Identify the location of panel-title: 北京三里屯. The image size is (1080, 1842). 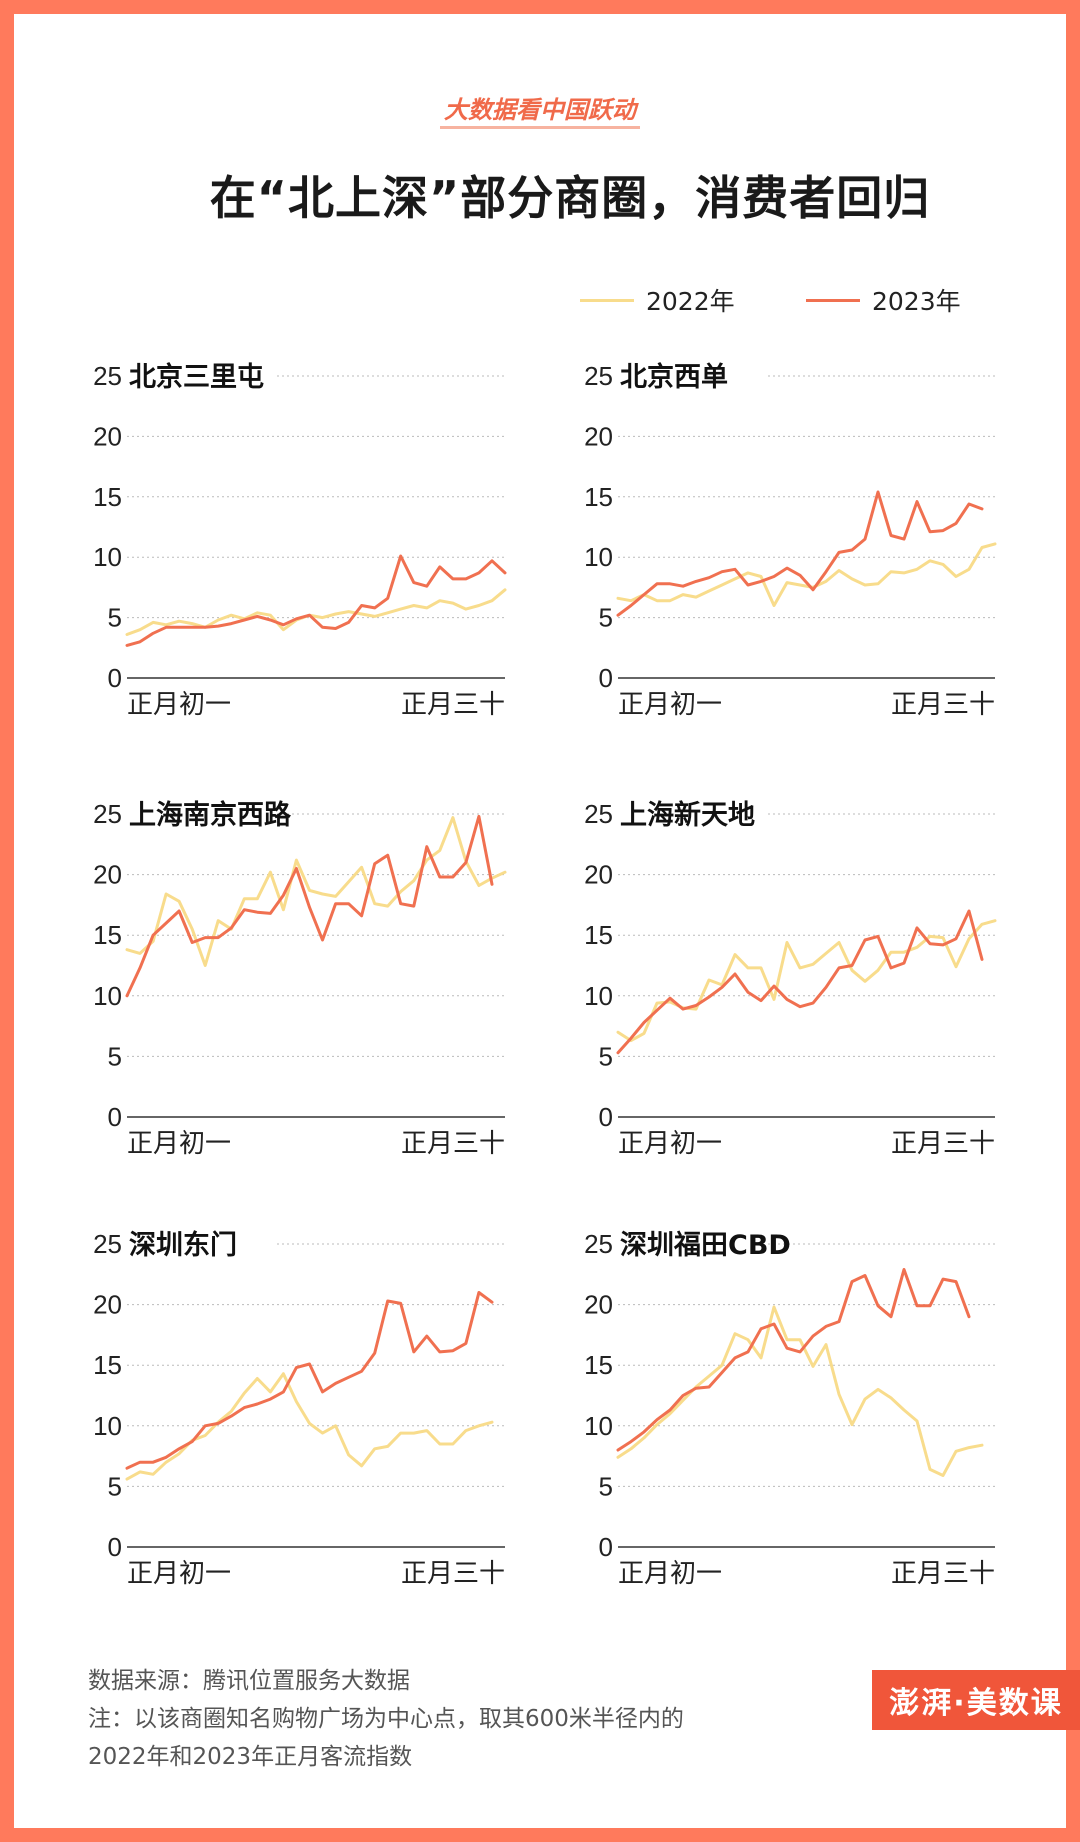
(196, 377).